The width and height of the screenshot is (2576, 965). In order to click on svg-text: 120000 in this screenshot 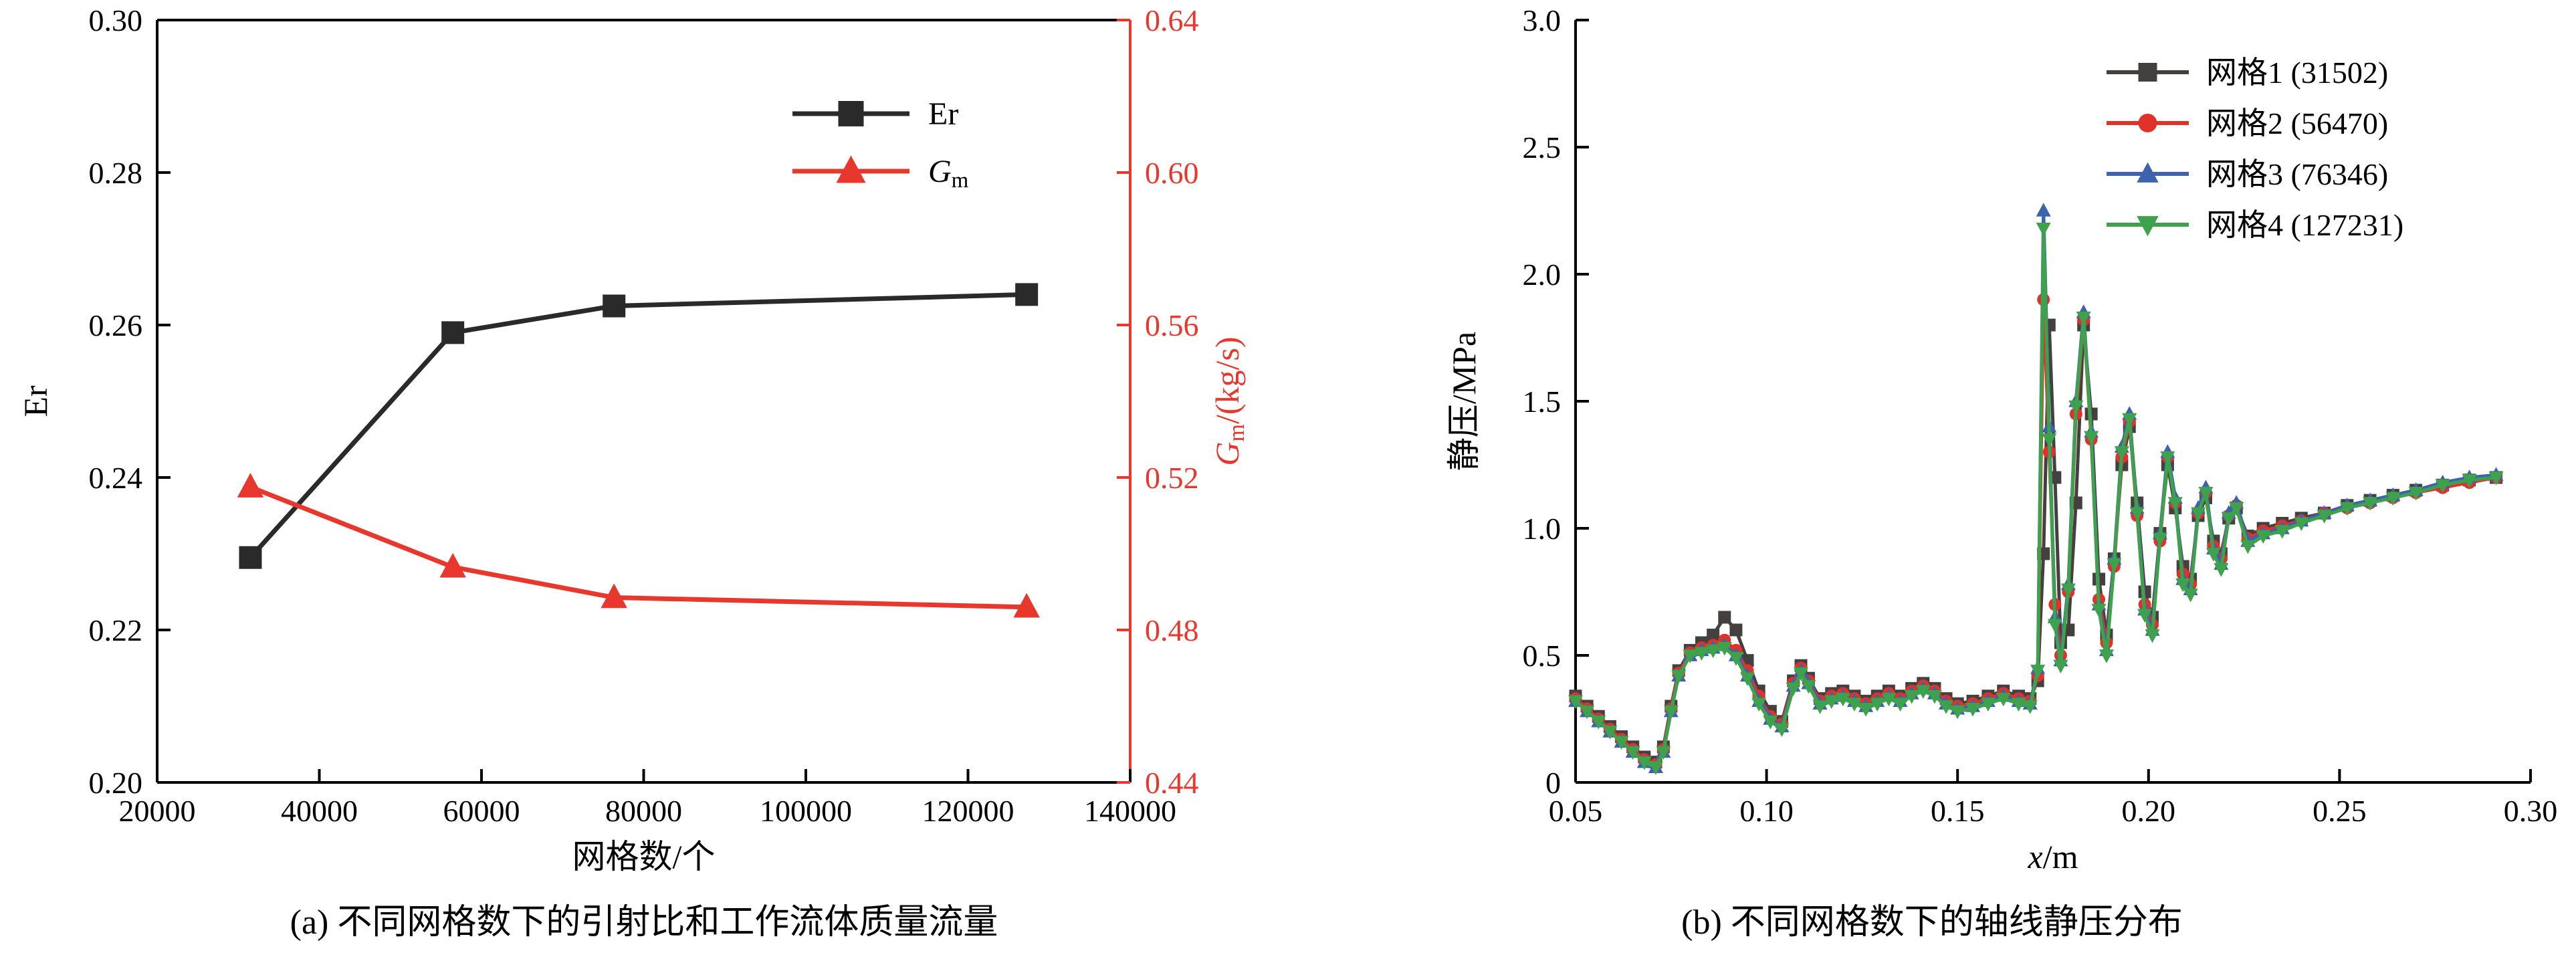, I will do `click(968, 811)`.